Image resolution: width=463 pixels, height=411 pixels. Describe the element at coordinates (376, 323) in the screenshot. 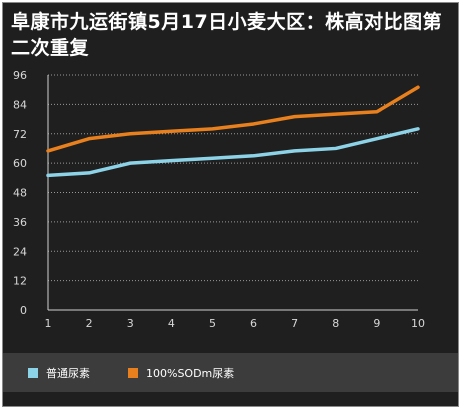

I see `x-tick-label: 9` at that location.